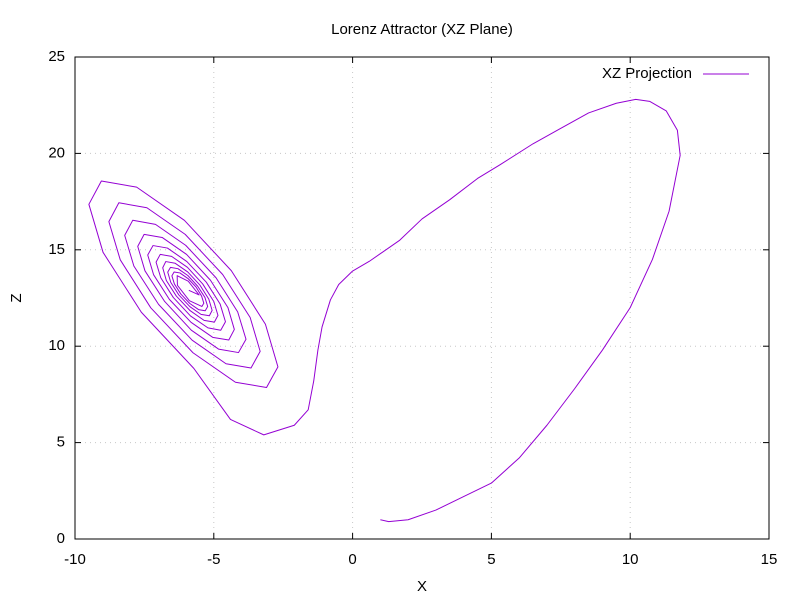  Describe the element at coordinates (422, 586) in the screenshot. I see `x-axis-label: X` at that location.